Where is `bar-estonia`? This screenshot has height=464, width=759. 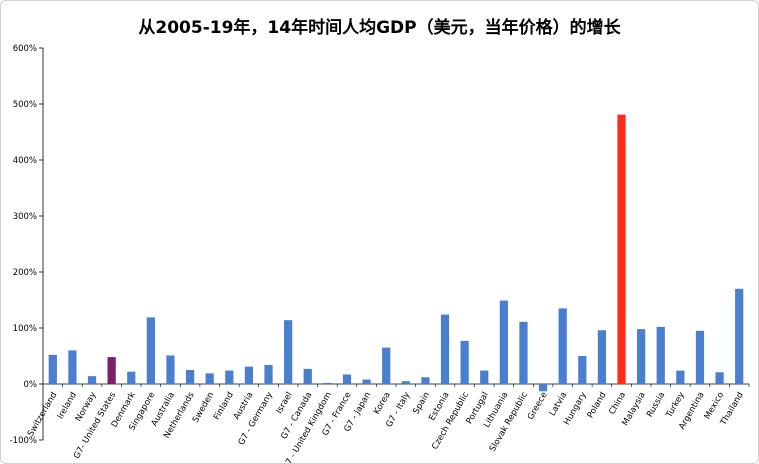
bar-estonia is located at coordinates (445, 349).